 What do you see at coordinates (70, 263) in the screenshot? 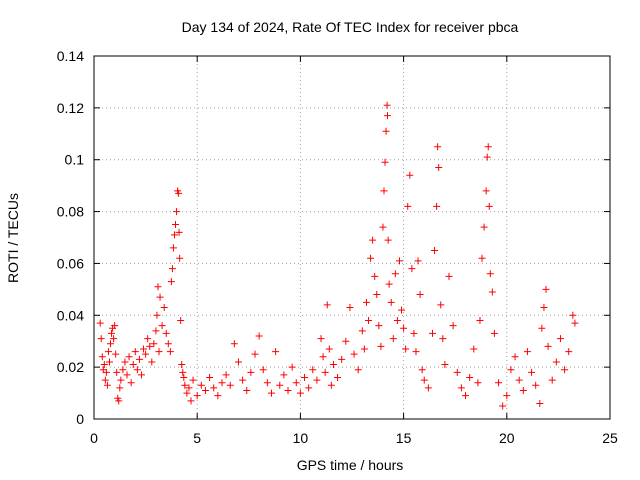
I see `y-tick-label: 0.06` at bounding box center [70, 263].